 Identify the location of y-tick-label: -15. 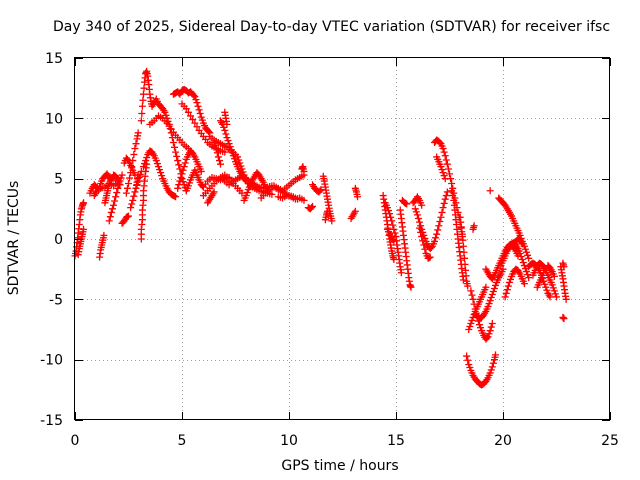
(51, 421).